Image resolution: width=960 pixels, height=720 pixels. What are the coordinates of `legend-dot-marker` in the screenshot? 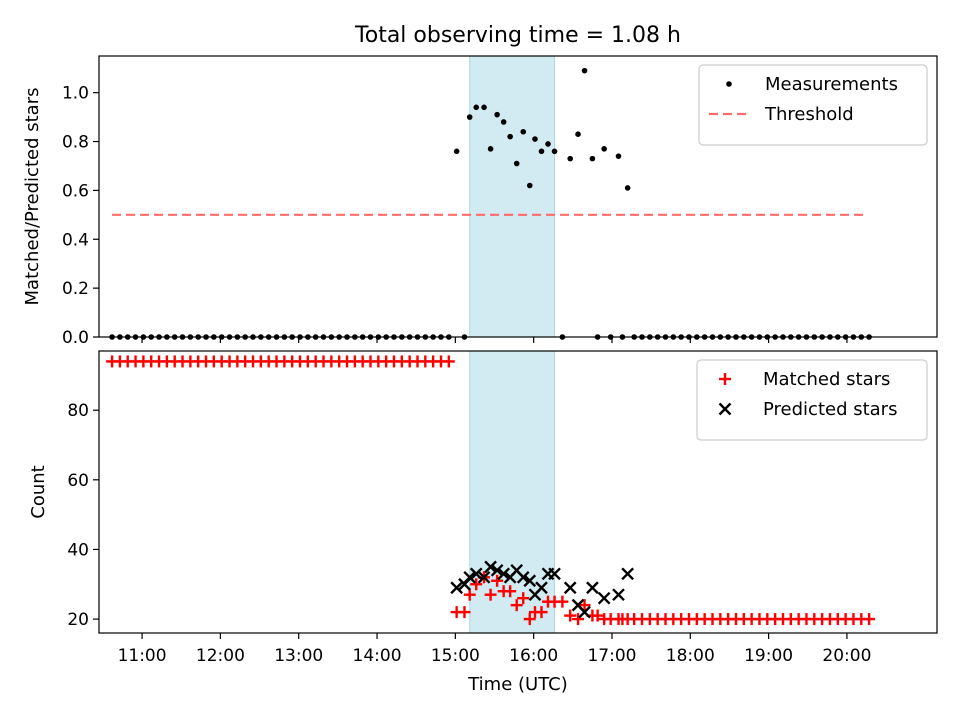 It's located at (729, 84).